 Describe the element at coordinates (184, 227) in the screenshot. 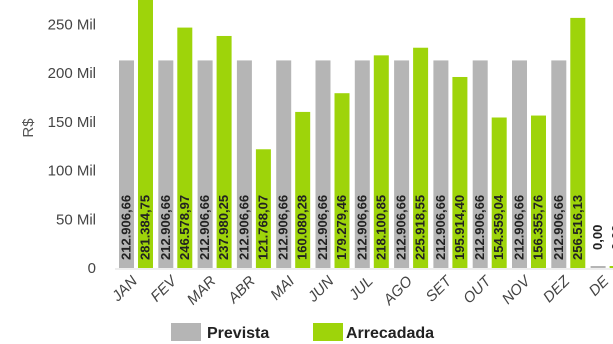

I see `data-label: 246.578,97` at that location.